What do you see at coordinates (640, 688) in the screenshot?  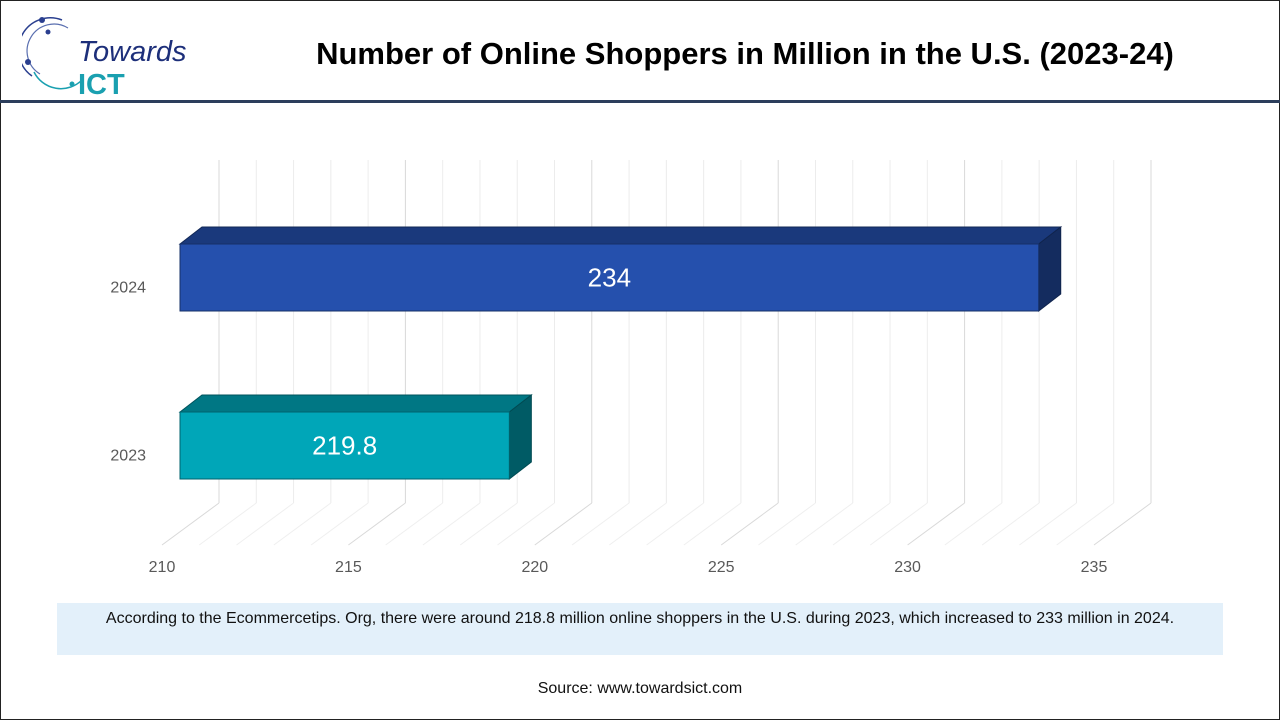 I see `source-text: Source: www.towardsict.com` at bounding box center [640, 688].